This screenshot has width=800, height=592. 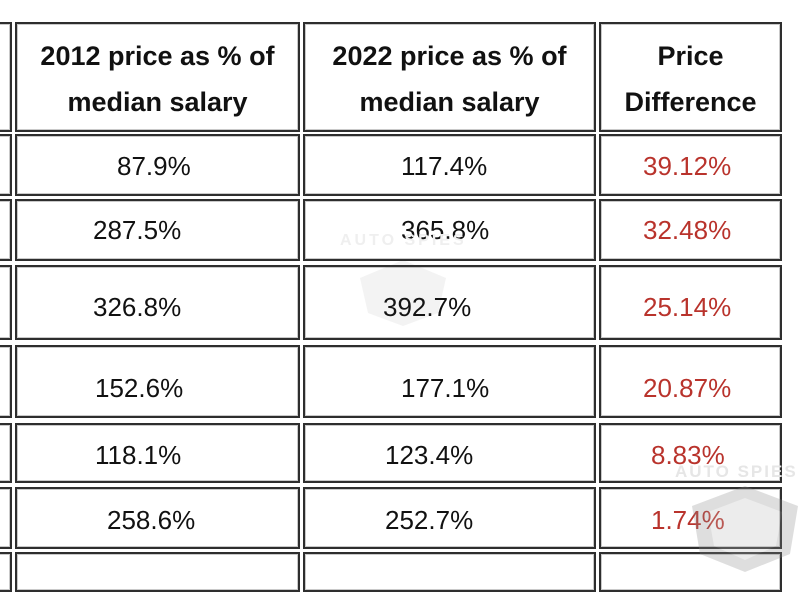 I want to click on table-row-cell: 152.6%, so click(x=157, y=381).